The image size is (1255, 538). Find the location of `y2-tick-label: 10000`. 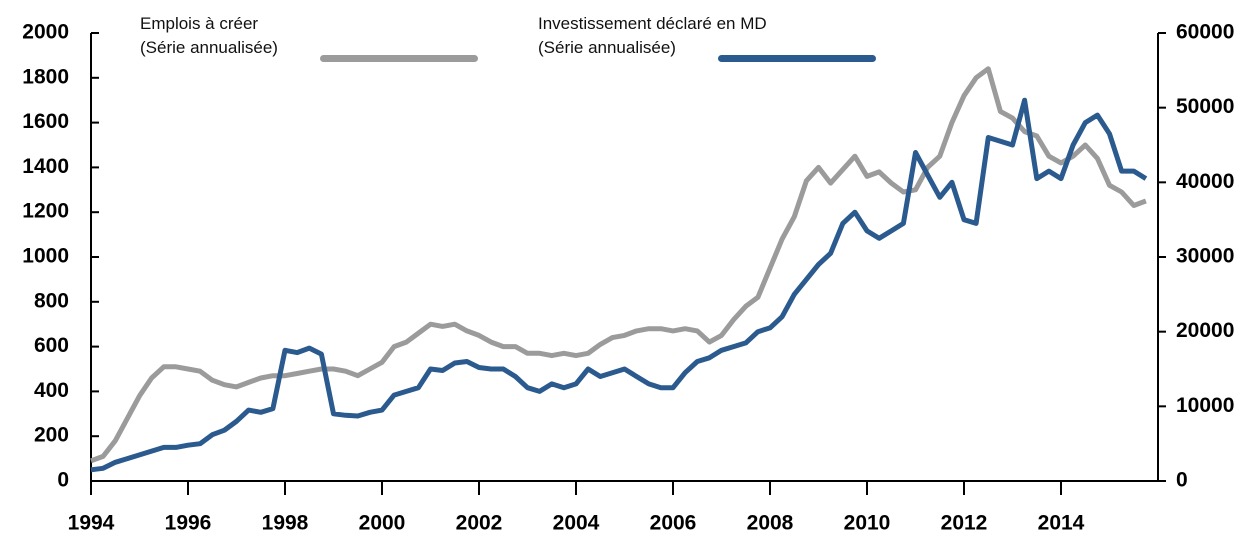

y2-tick-label: 10000 is located at coordinates (1205, 405).